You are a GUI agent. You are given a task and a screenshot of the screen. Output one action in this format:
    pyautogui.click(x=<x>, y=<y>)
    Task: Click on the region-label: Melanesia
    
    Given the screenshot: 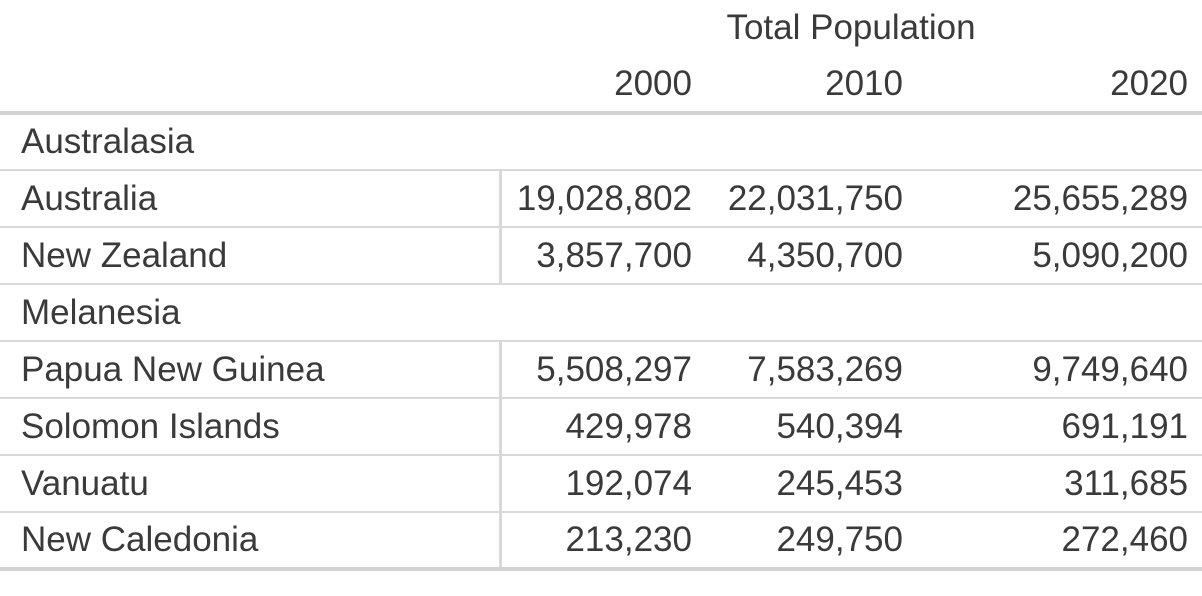 What is the action you would take?
    pyautogui.click(x=601, y=312)
    